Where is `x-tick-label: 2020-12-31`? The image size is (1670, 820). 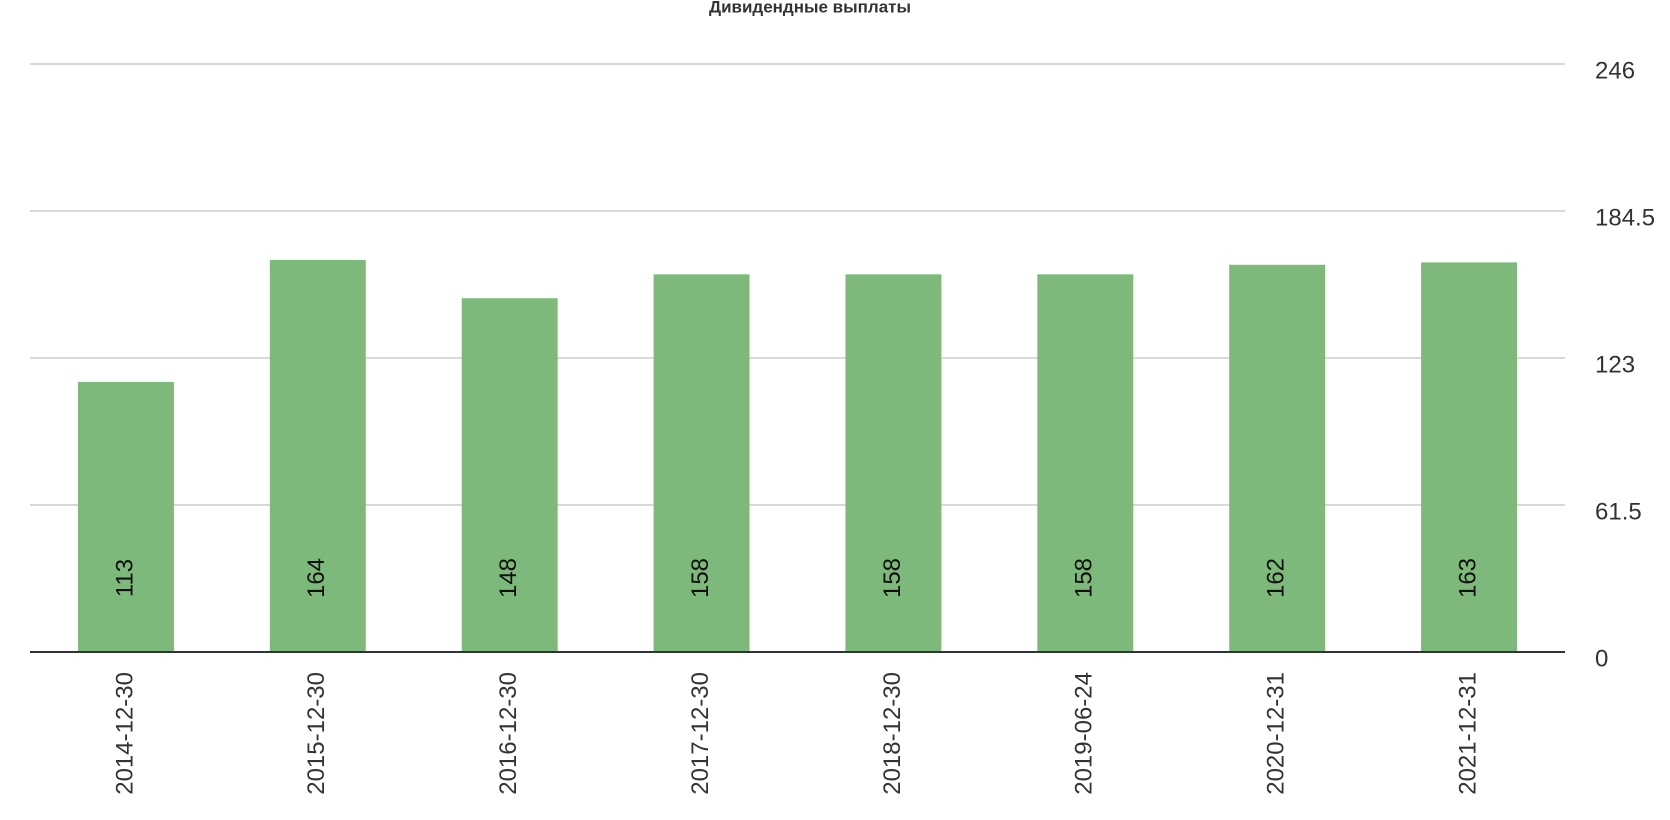 x-tick-label: 2020-12-31 is located at coordinates (1276, 733).